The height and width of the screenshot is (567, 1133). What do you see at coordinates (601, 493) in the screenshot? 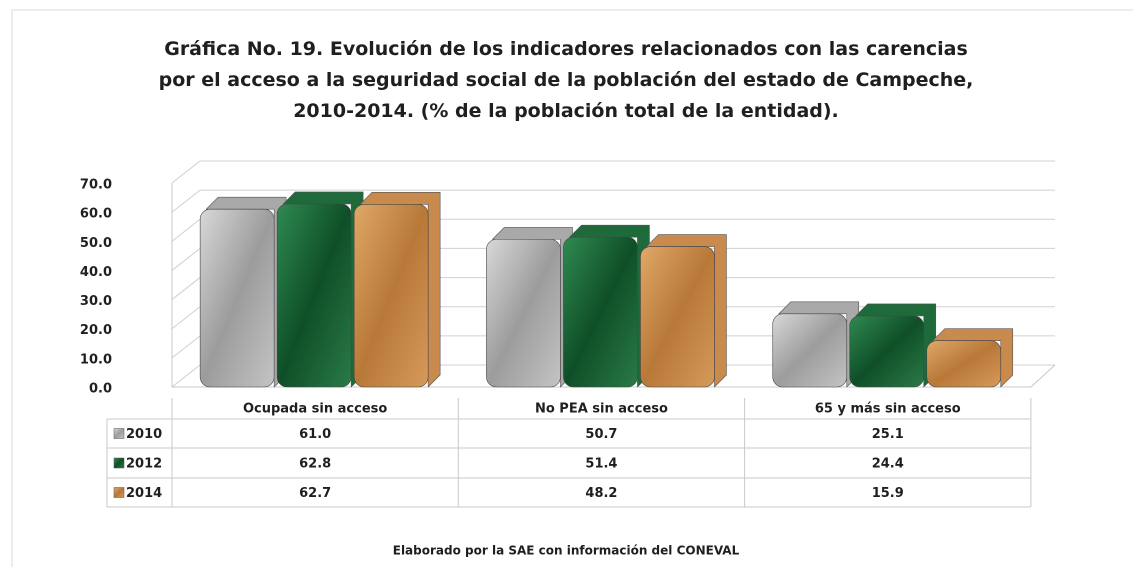
I see `table-value: 48.2` at bounding box center [601, 493].